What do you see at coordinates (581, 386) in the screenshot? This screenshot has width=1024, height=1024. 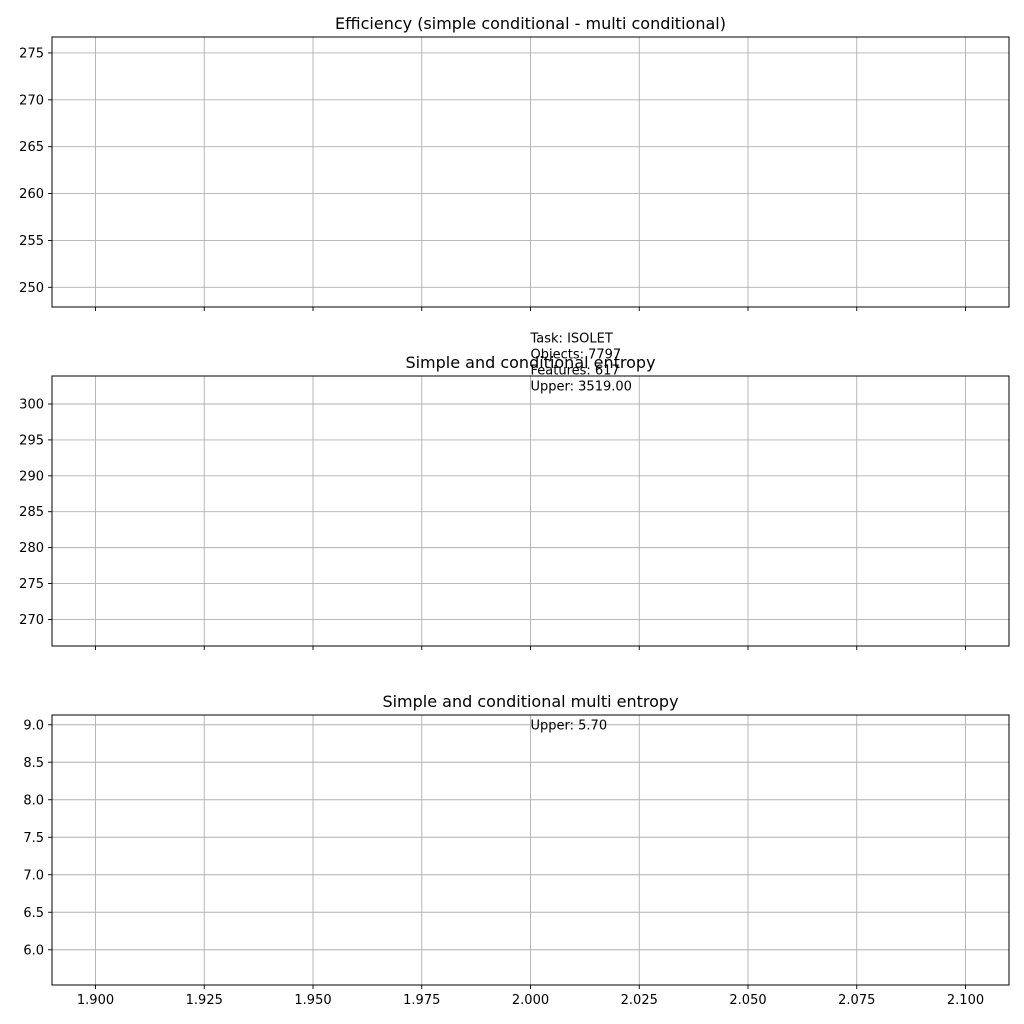 I see `annotation-text: Upper: 3519.00` at bounding box center [581, 386].